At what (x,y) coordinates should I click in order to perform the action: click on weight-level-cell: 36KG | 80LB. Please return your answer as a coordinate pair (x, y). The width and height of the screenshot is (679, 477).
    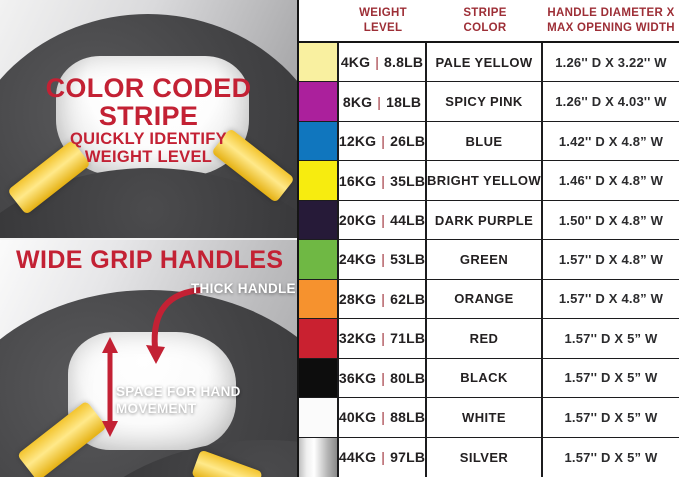
    Looking at the image, I should click on (382, 378).